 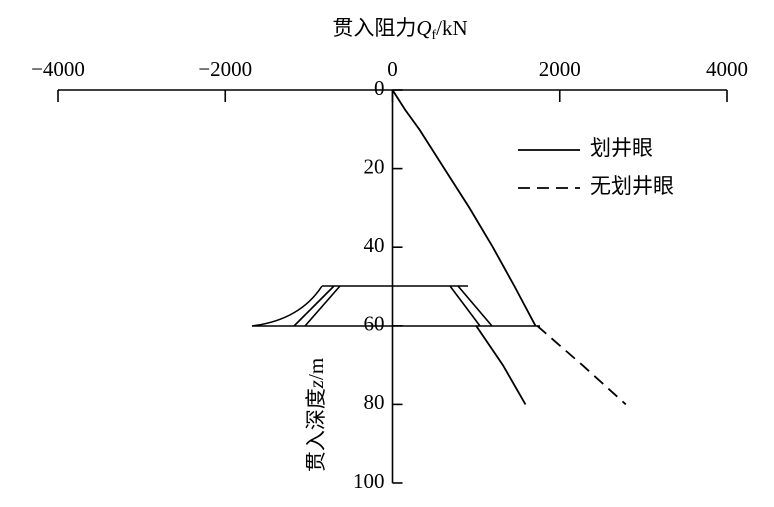 What do you see at coordinates (374, 28) in the screenshot?
I see `x-label-text: 贯入阻力` at bounding box center [374, 28].